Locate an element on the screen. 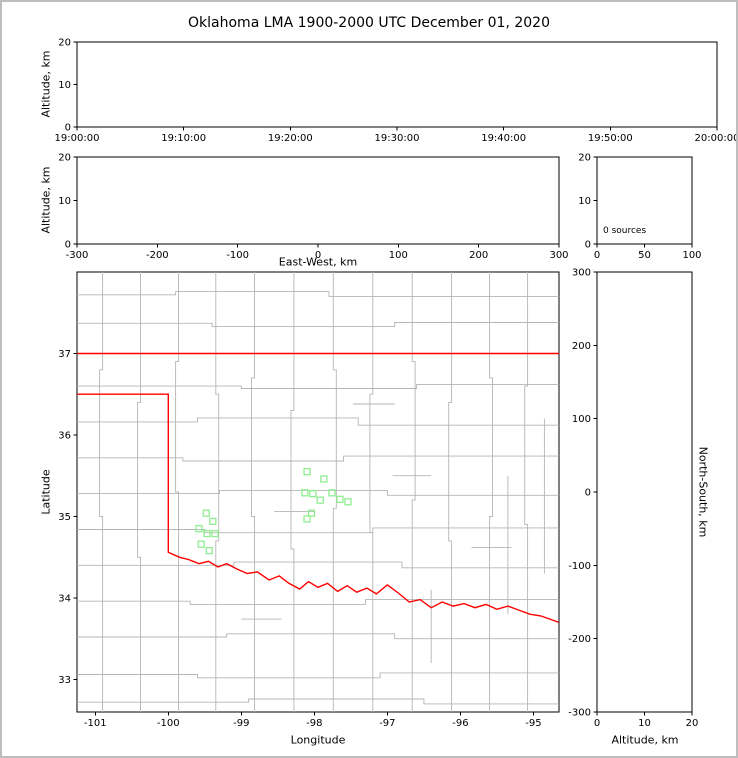 The height and width of the screenshot is (758, 738). tick-label: 34 is located at coordinates (64, 598).